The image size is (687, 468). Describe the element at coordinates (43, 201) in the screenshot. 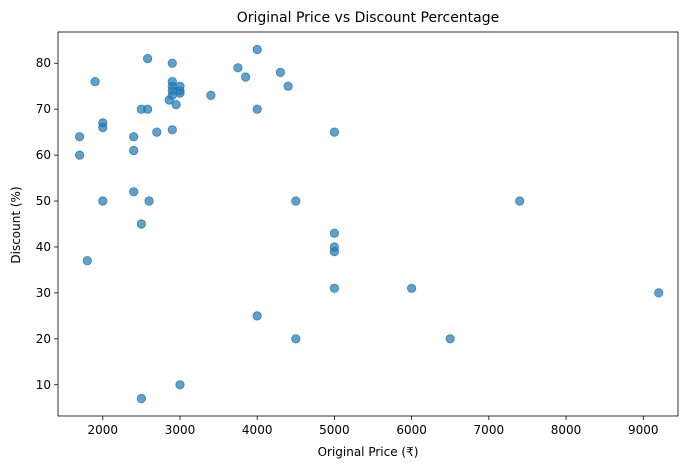

I see `y-tick-label: 50` at that location.